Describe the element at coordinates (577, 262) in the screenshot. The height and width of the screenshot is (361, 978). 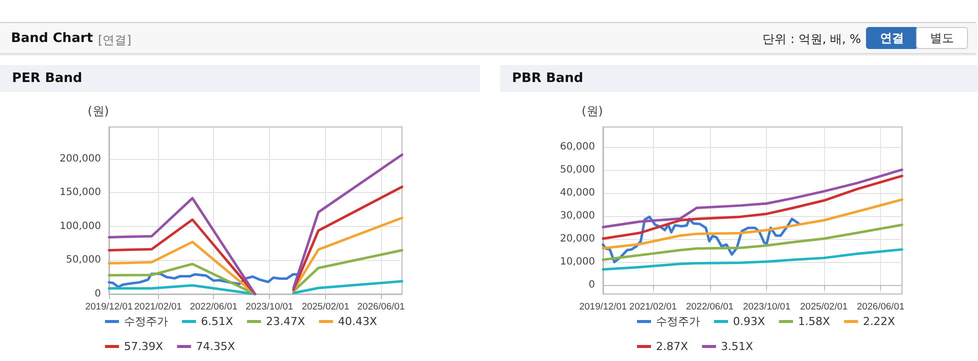
I see `y-tick-label: 10,000` at that location.